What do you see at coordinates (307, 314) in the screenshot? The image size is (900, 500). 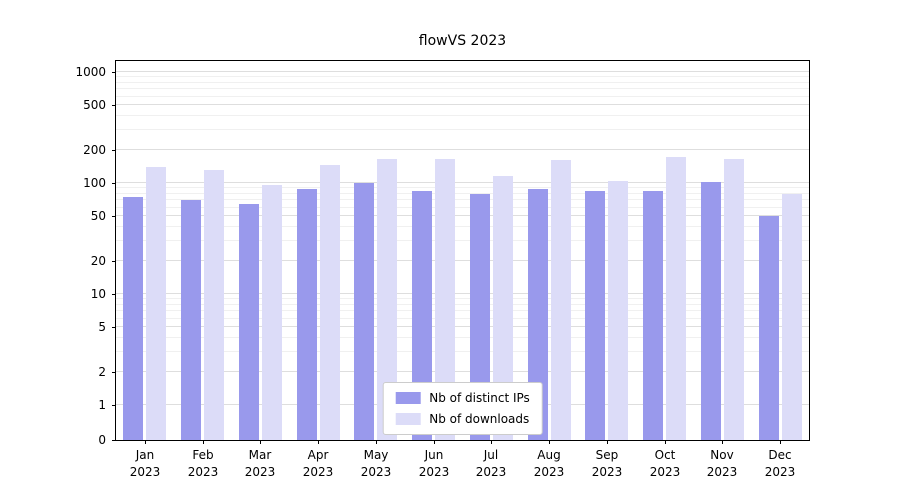 I see `bar-distinct-ips-apr` at bounding box center [307, 314].